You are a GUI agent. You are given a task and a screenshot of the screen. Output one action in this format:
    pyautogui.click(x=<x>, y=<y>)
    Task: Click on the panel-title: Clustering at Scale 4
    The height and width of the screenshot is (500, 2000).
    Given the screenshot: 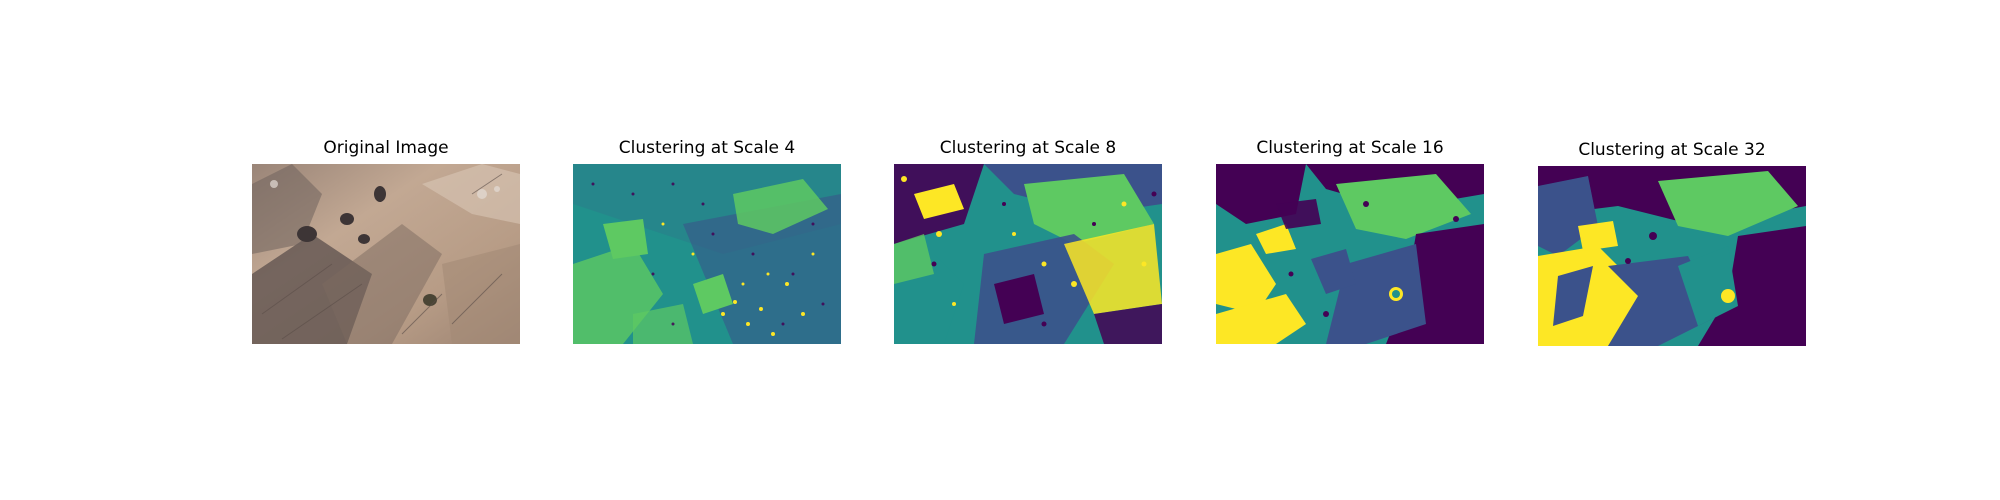 What is the action you would take?
    pyautogui.click(x=707, y=148)
    